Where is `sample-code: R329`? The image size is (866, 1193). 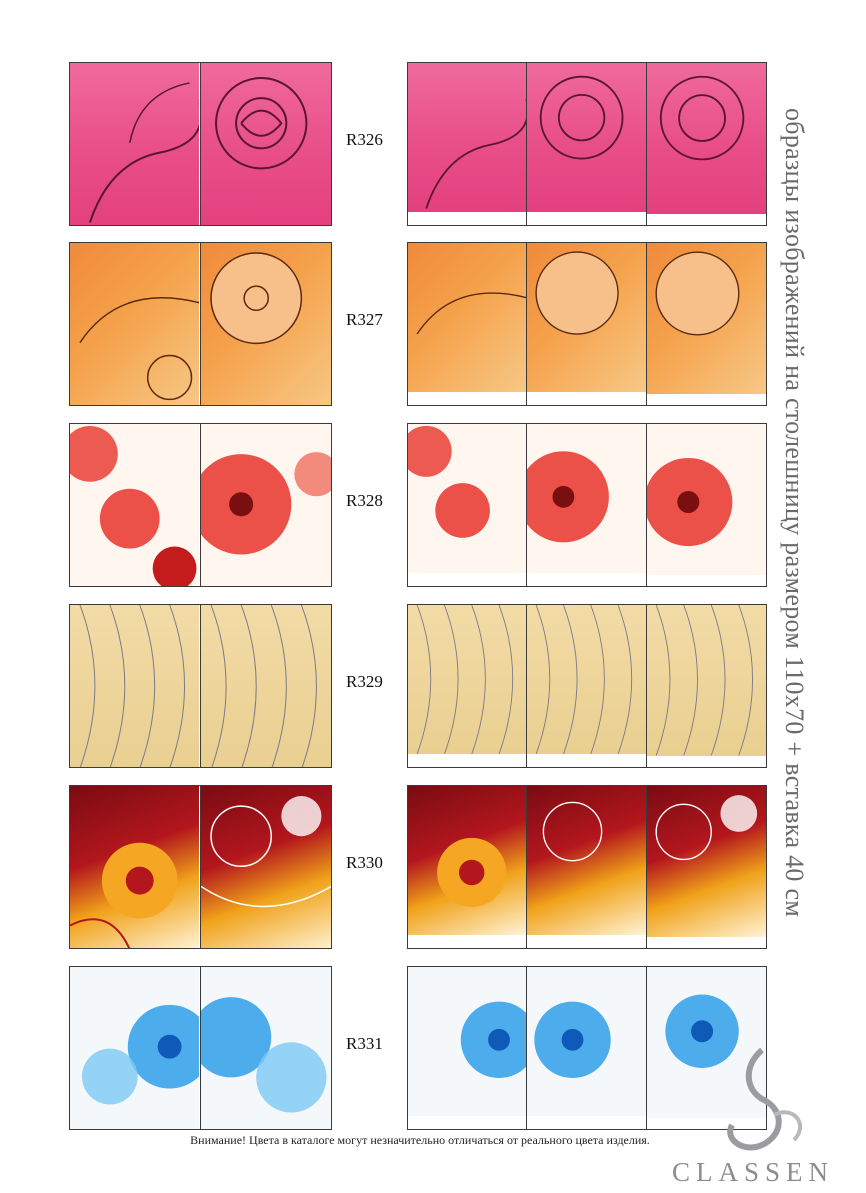
sample-code: R329 is located at coordinates (364, 681).